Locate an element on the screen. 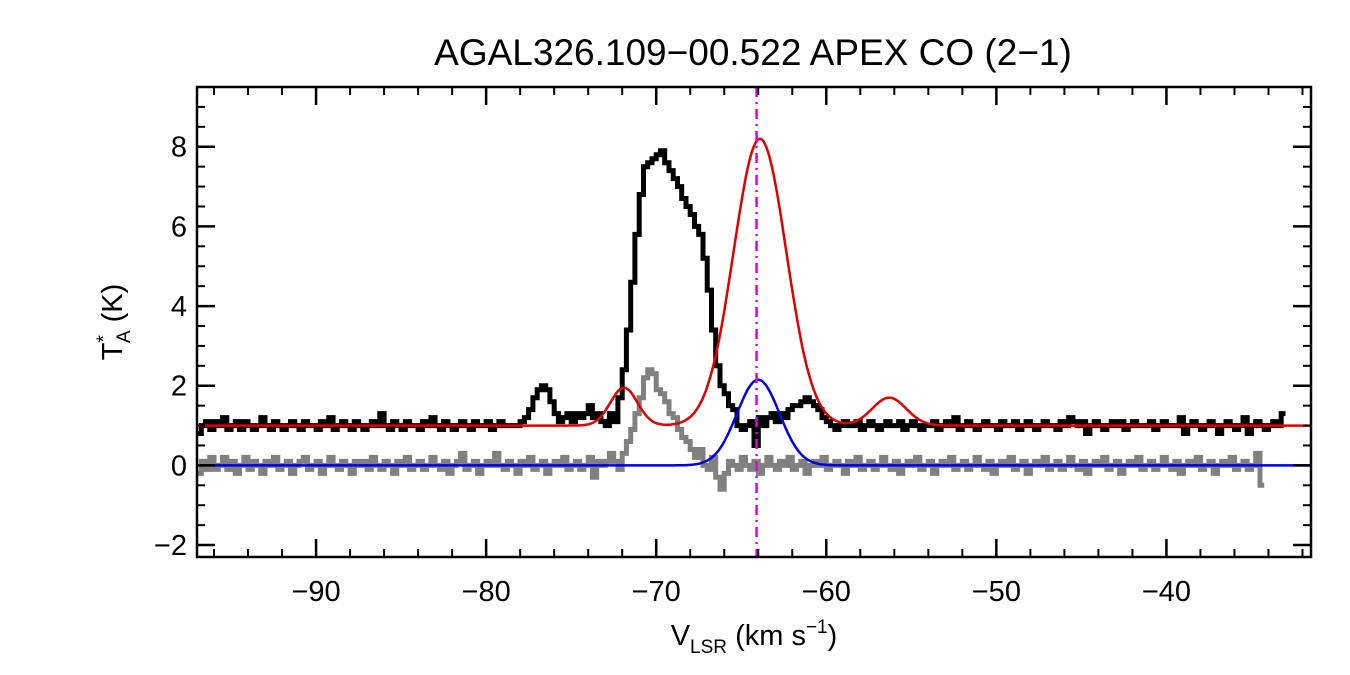 The width and height of the screenshot is (1350, 675). x-tick-label: −50 is located at coordinates (996, 592).